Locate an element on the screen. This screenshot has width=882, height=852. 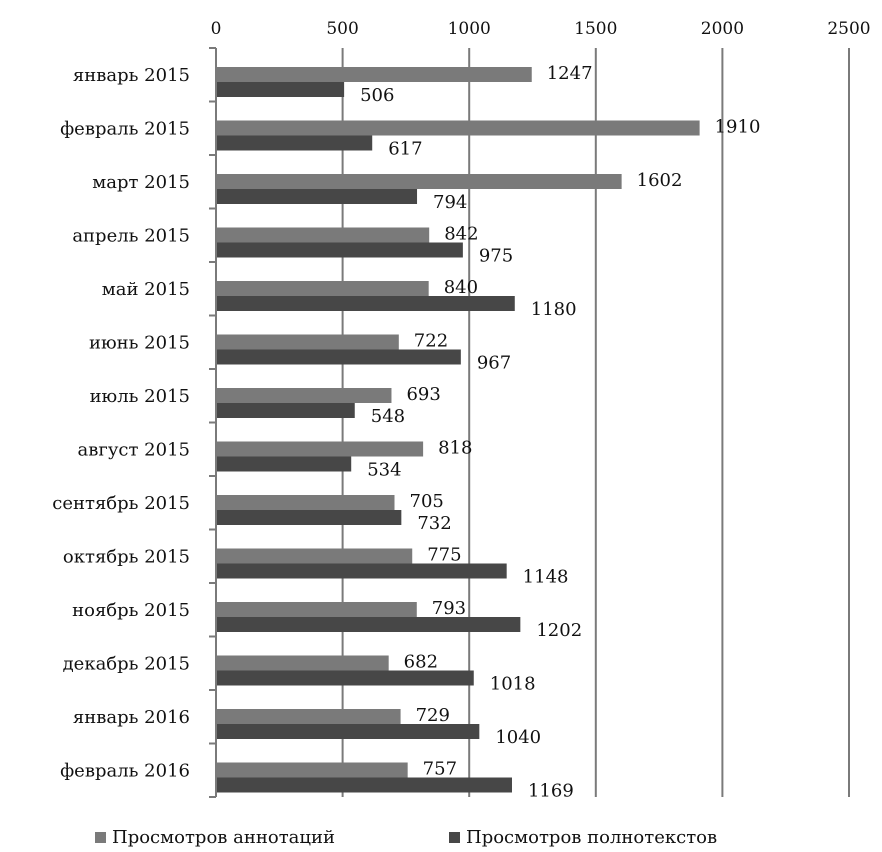
data-label-fulltexts: 534 is located at coordinates (384, 470).